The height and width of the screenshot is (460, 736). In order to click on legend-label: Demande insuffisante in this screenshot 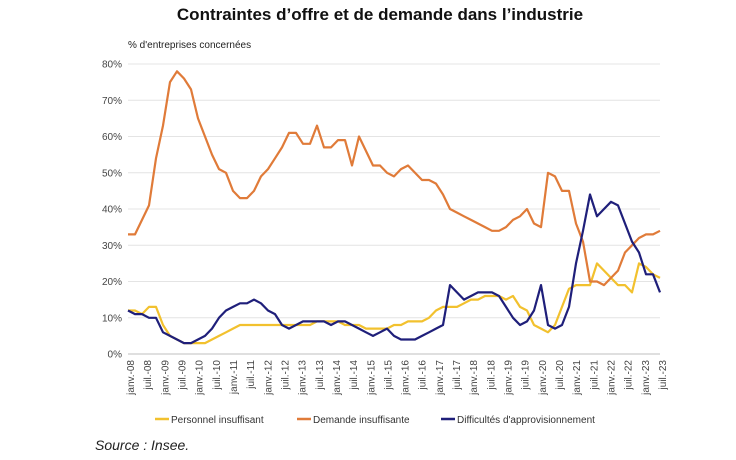, I will do `click(361, 420)`.